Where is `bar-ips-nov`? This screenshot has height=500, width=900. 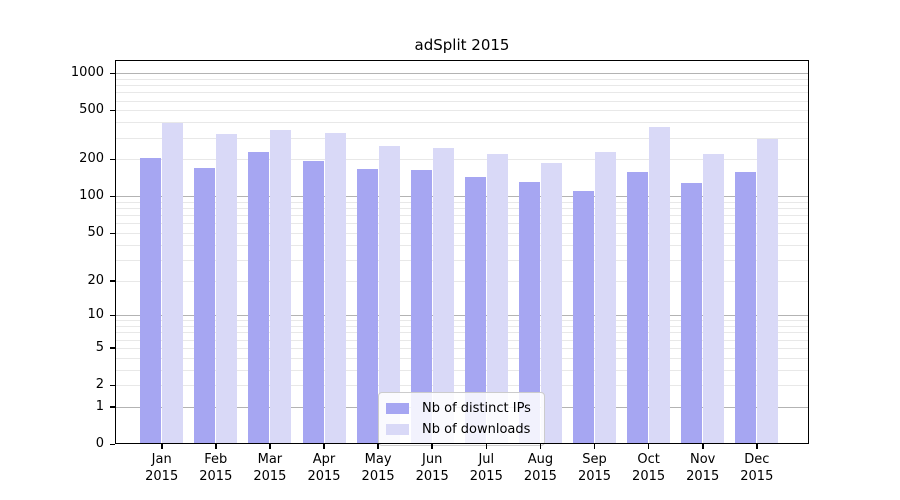 bar-ips-nov is located at coordinates (692, 313).